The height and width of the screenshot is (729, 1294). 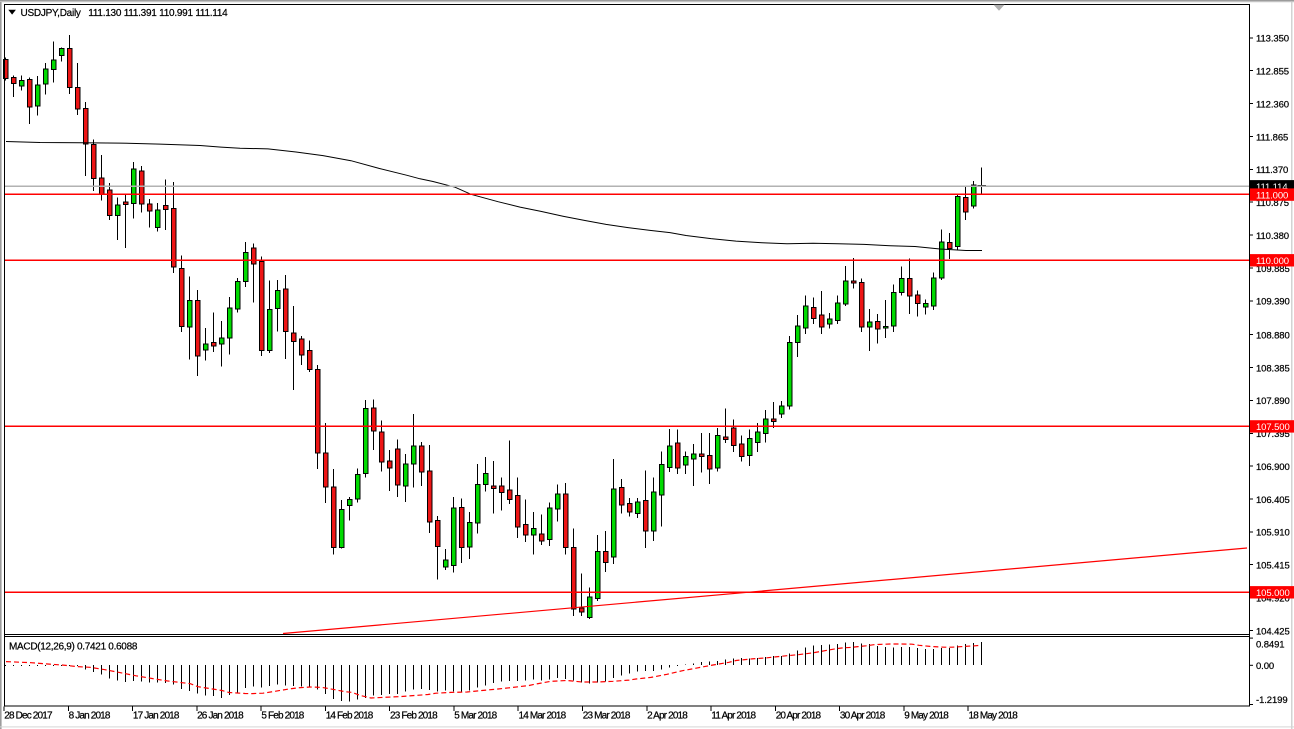 What do you see at coordinates (1273, 302) in the screenshot?
I see `svg-text: 109.390` at bounding box center [1273, 302].